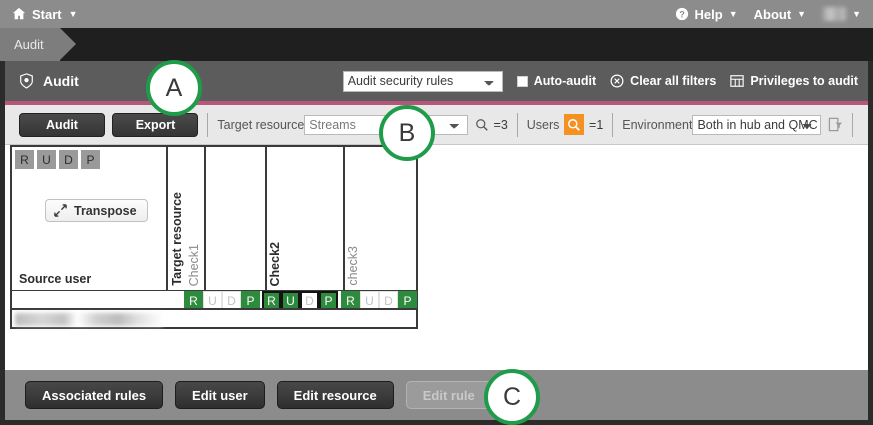 This screenshot has height=425, width=873. Describe the element at coordinates (835, 124) in the screenshot. I see `filter-export-icon` at that location.